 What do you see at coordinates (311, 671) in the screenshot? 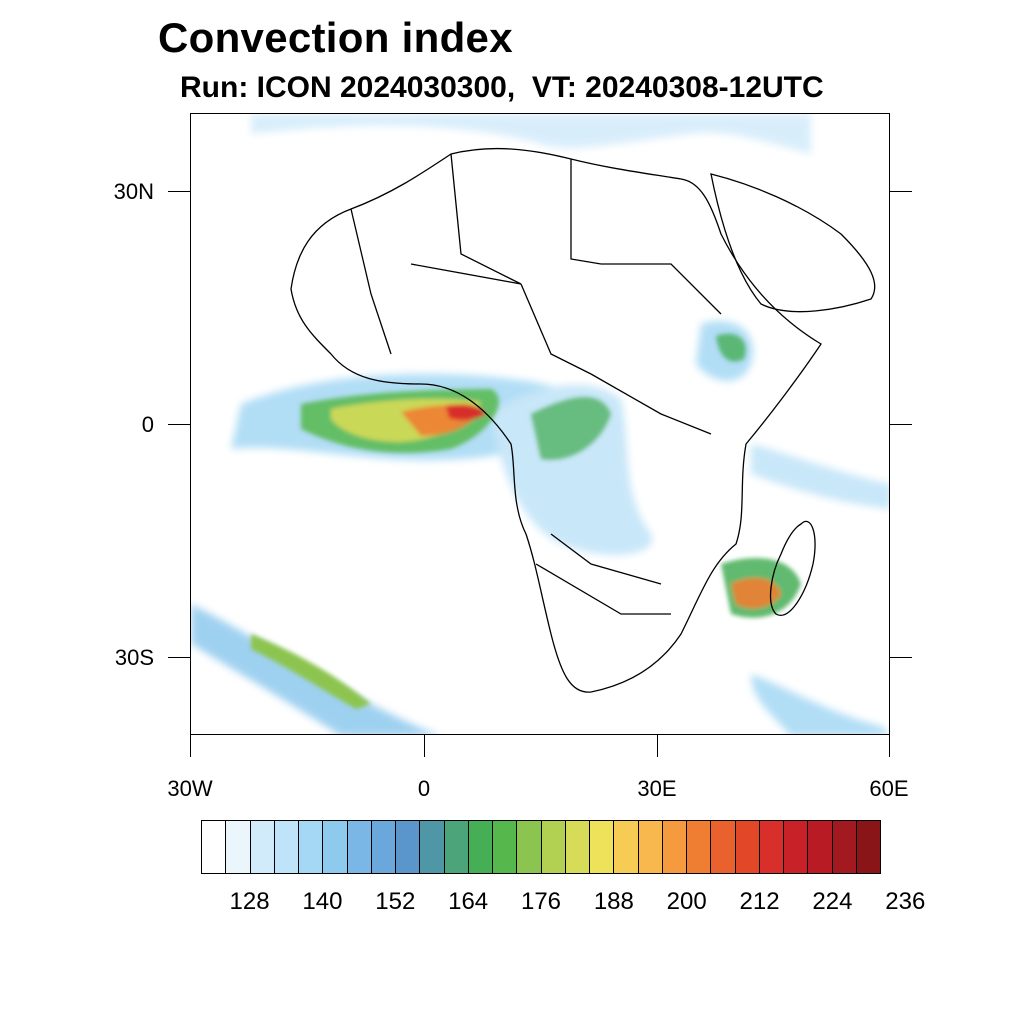
I see `southern-band-green` at bounding box center [311, 671].